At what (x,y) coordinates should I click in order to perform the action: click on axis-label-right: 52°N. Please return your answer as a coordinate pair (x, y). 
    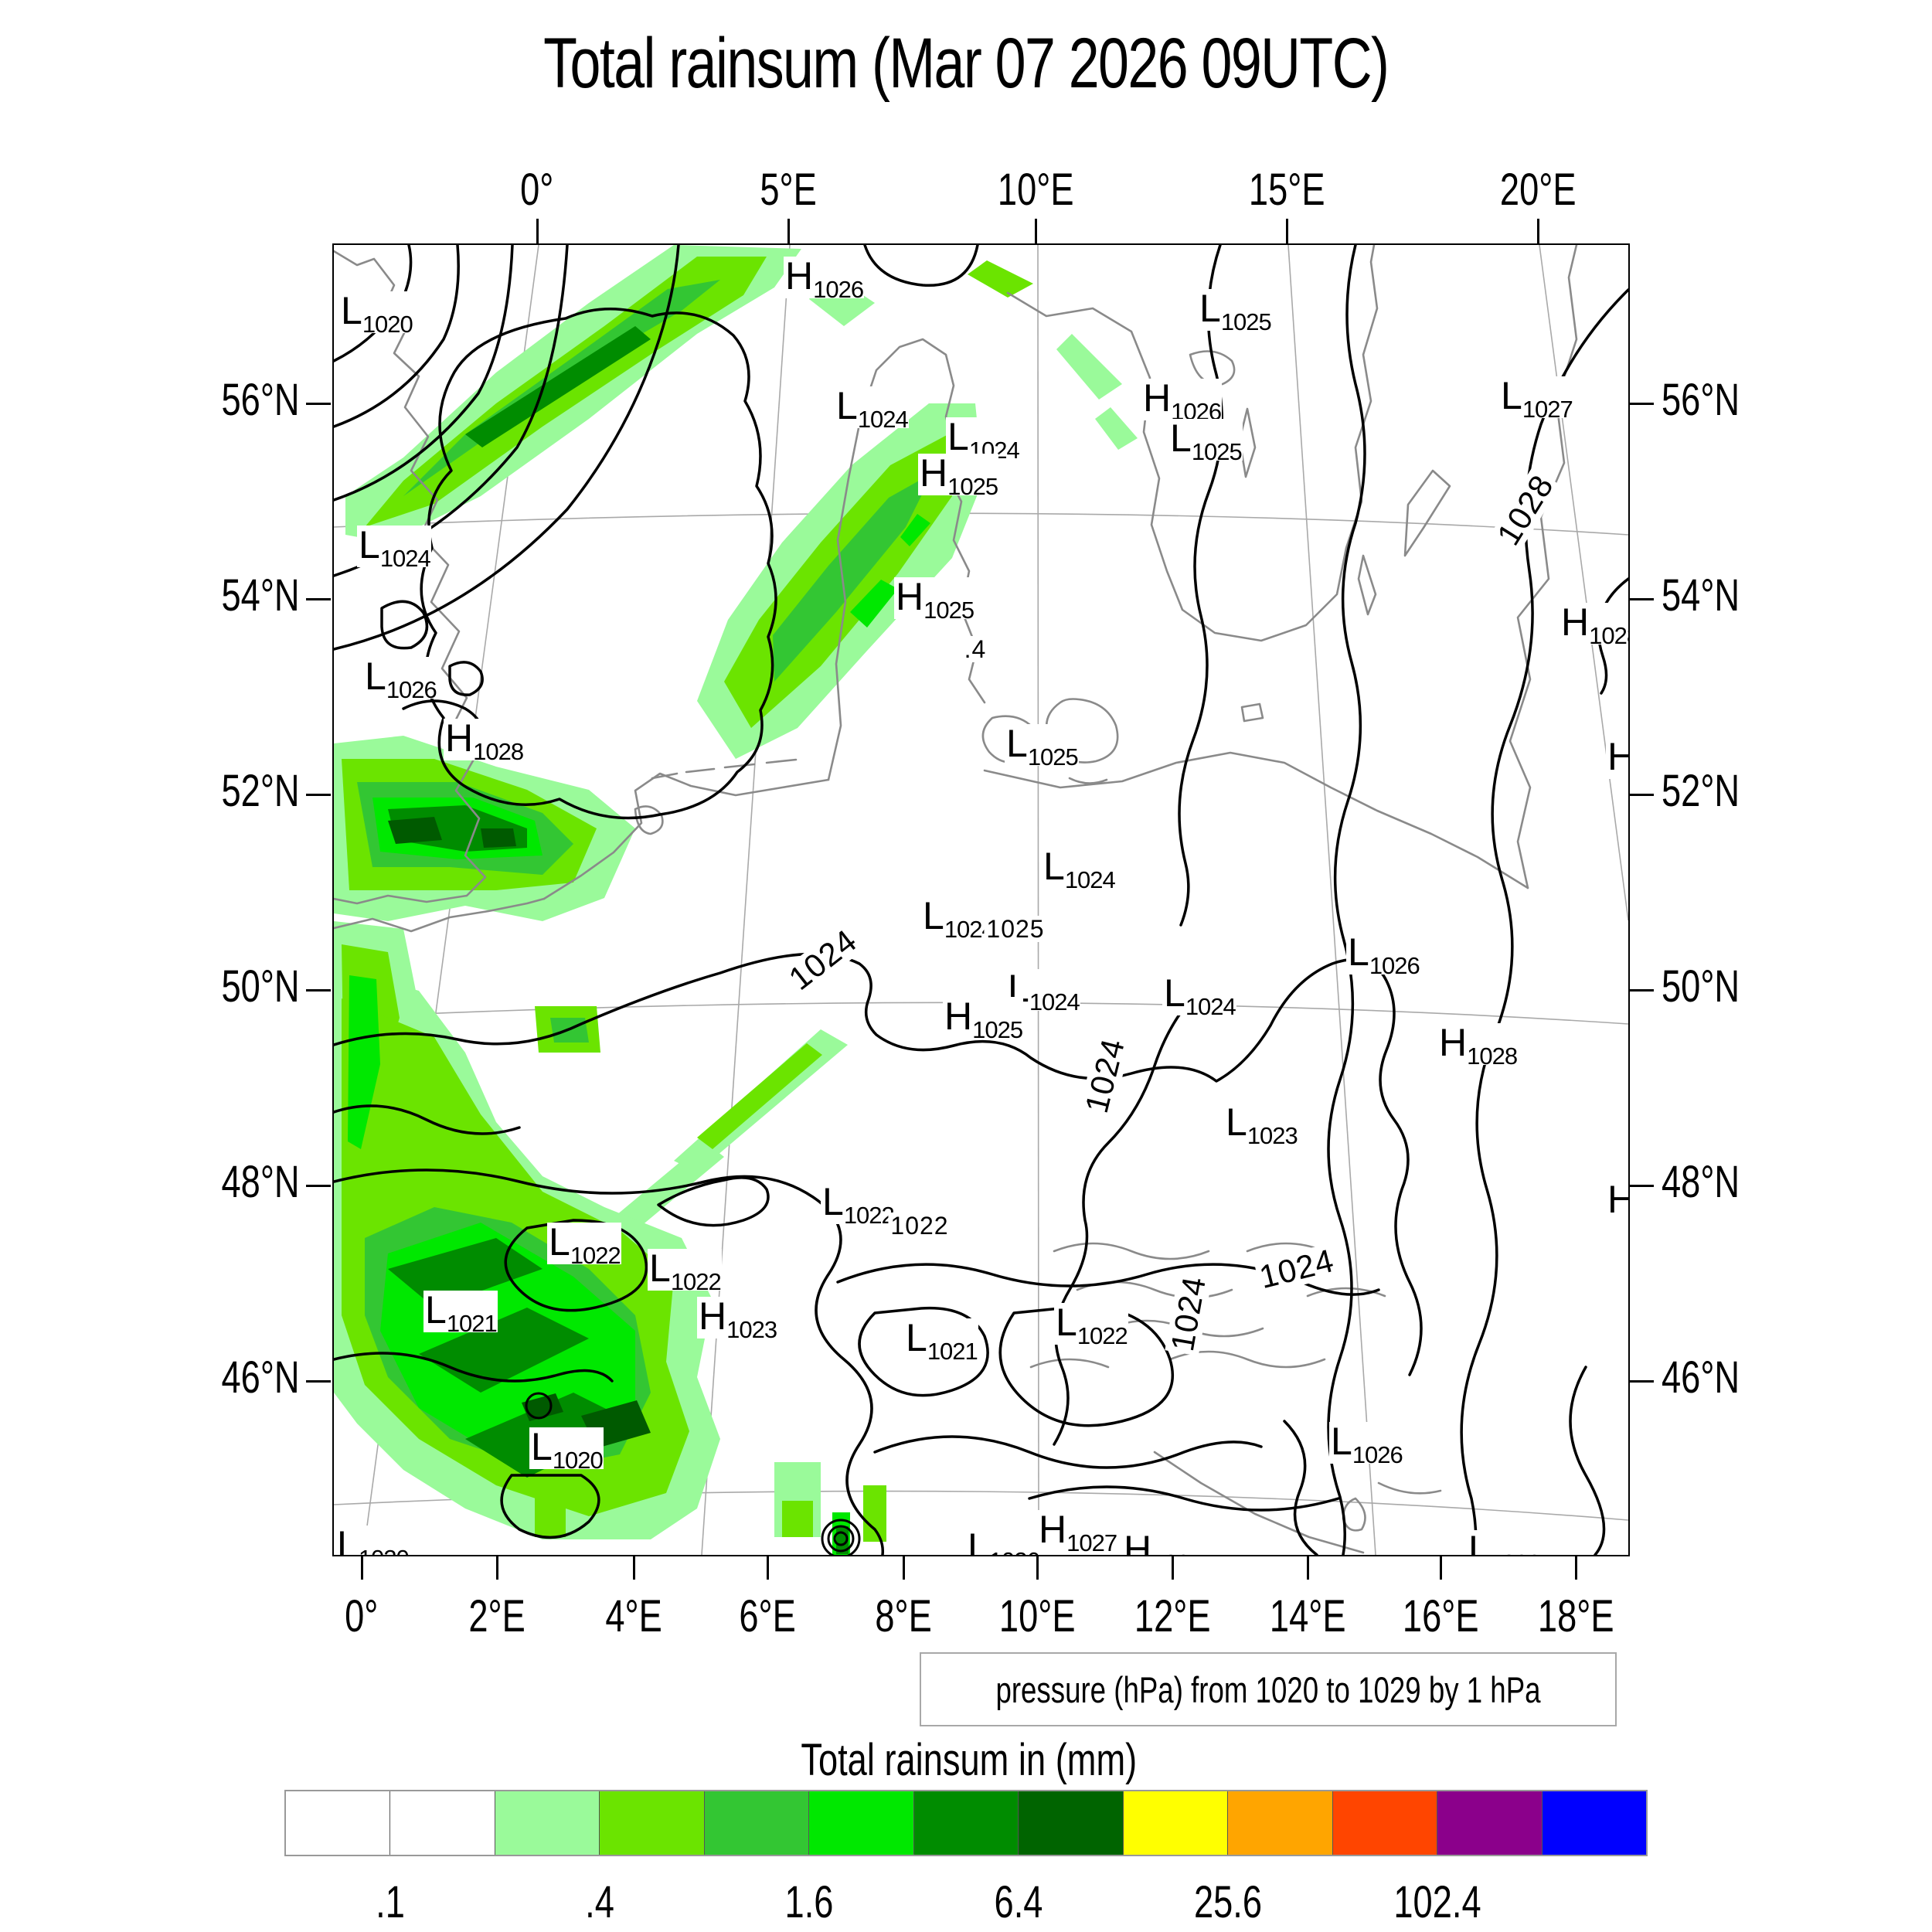
    Looking at the image, I should click on (1701, 791).